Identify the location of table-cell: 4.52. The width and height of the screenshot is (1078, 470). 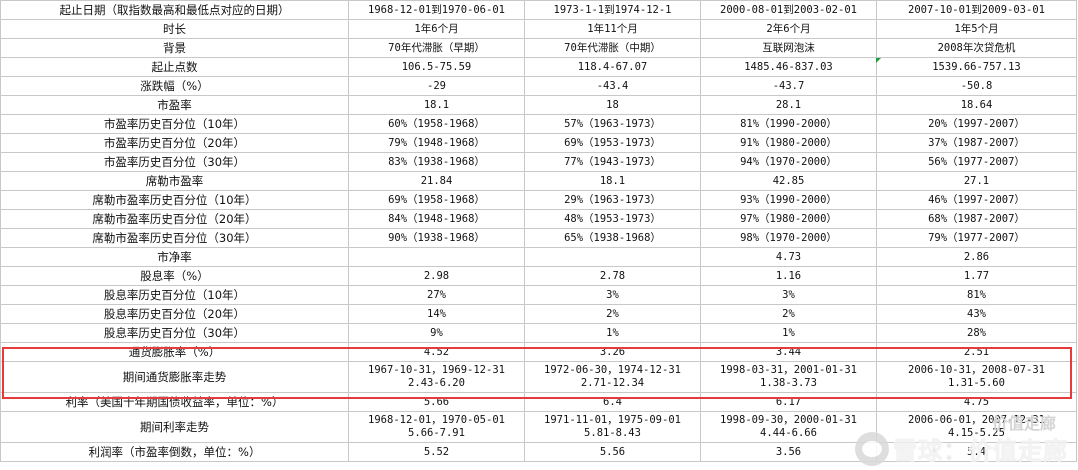
(436, 352).